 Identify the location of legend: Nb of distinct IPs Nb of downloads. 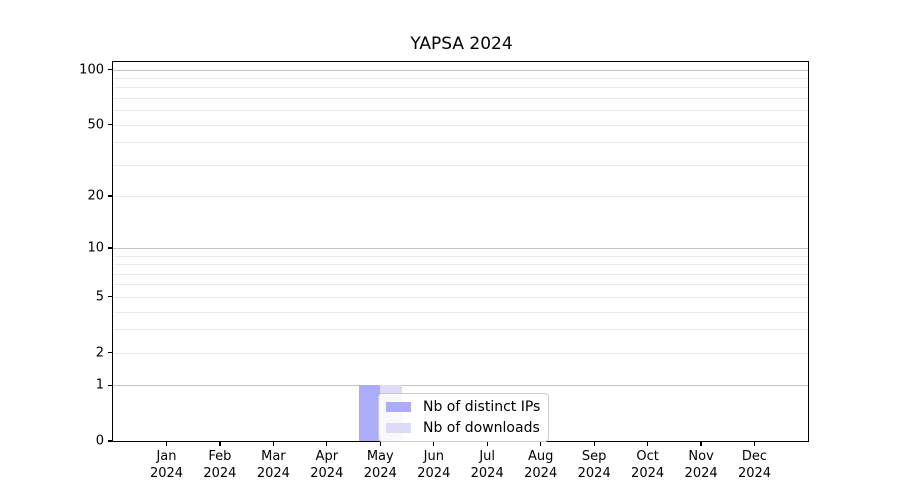
(464, 417).